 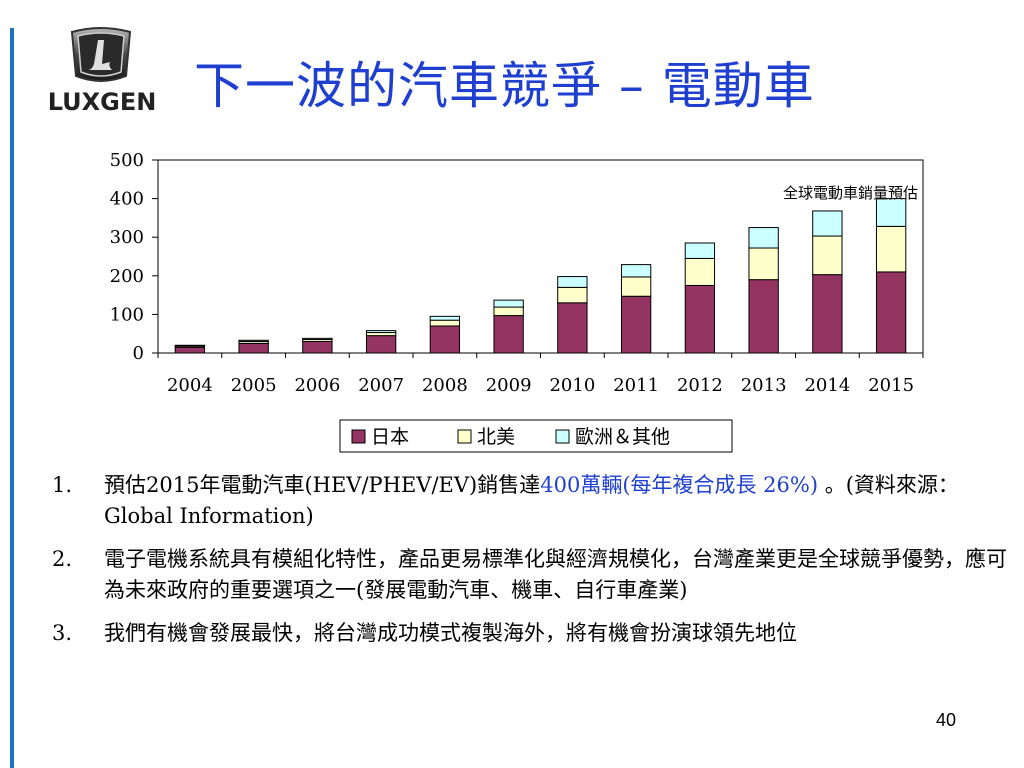 I want to click on x-tick-label: 2010, so click(x=572, y=385).